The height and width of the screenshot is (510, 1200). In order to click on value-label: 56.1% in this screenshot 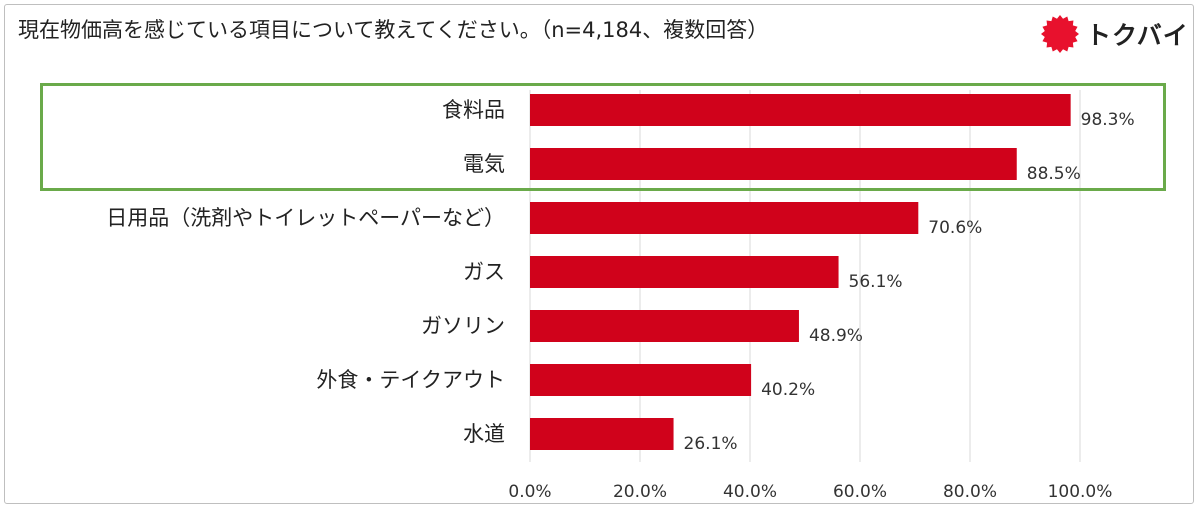, I will do `click(876, 282)`.